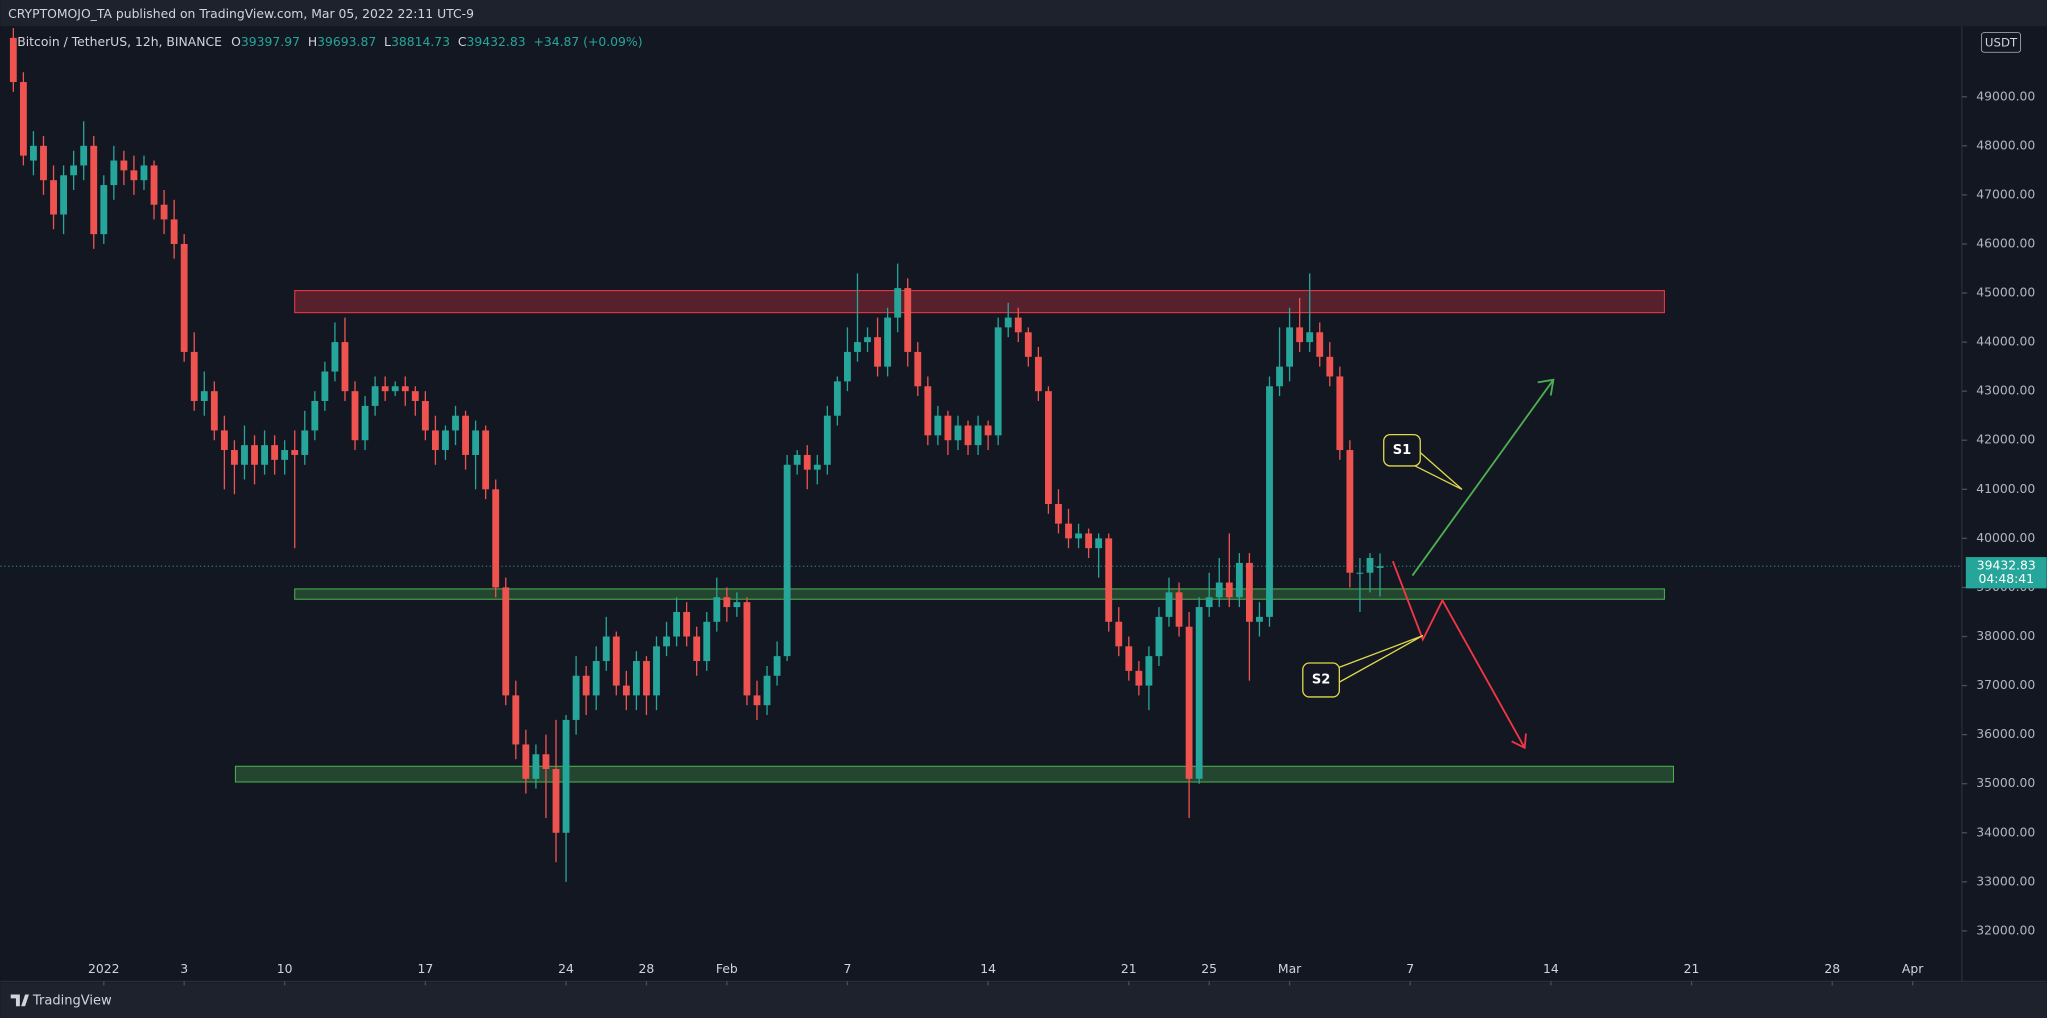  I want to click on brand: TradingView, so click(72, 1001).